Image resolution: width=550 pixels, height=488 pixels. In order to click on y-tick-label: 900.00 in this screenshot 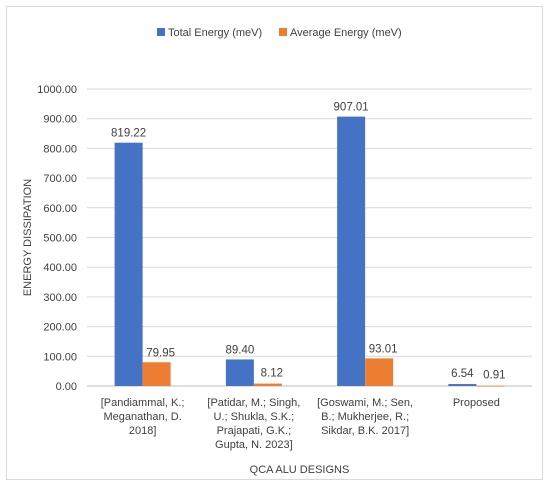, I will do `click(60, 120)`.